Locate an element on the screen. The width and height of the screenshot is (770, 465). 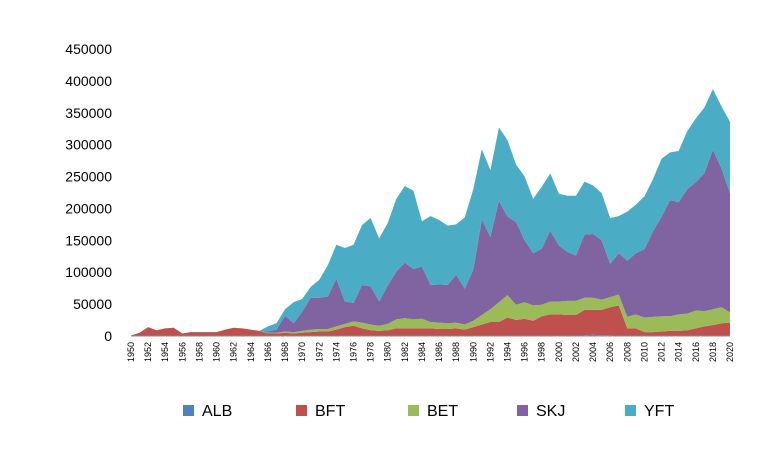
x-tick-label: 1950 is located at coordinates (131, 352).